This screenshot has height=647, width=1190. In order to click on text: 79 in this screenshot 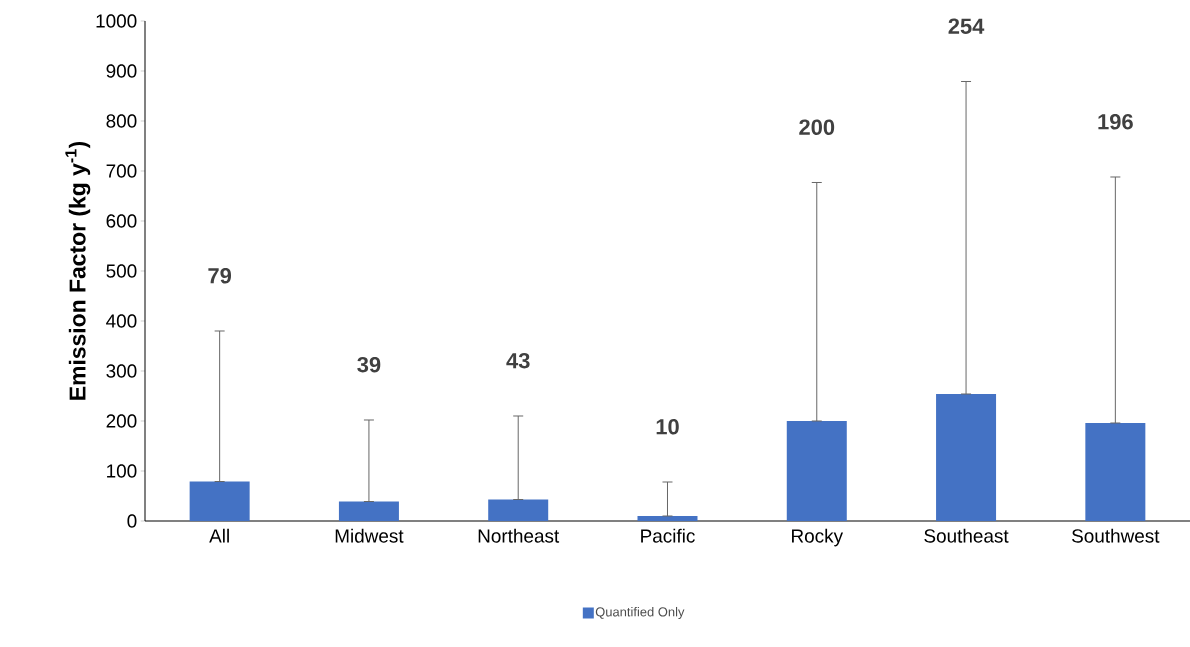, I will do `click(220, 275)`.